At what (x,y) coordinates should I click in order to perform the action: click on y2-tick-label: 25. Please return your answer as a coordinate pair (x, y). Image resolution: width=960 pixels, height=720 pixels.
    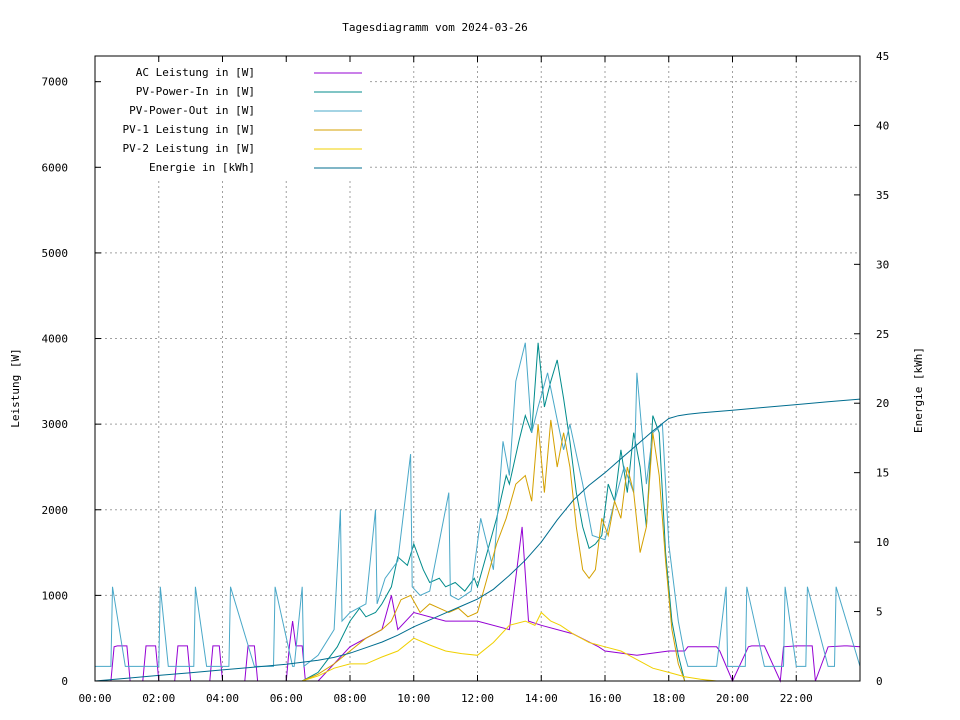
    Looking at the image, I should click on (882, 334).